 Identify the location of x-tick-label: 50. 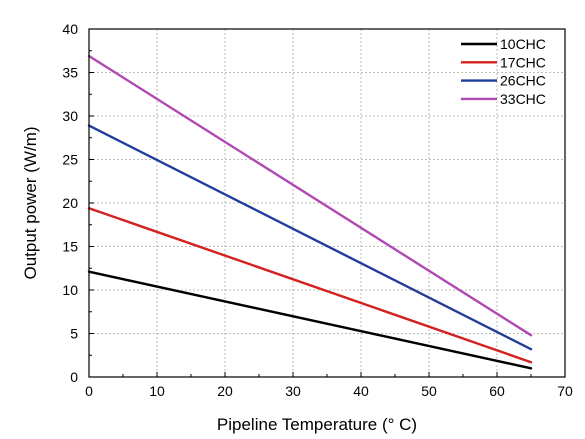
(429, 391).